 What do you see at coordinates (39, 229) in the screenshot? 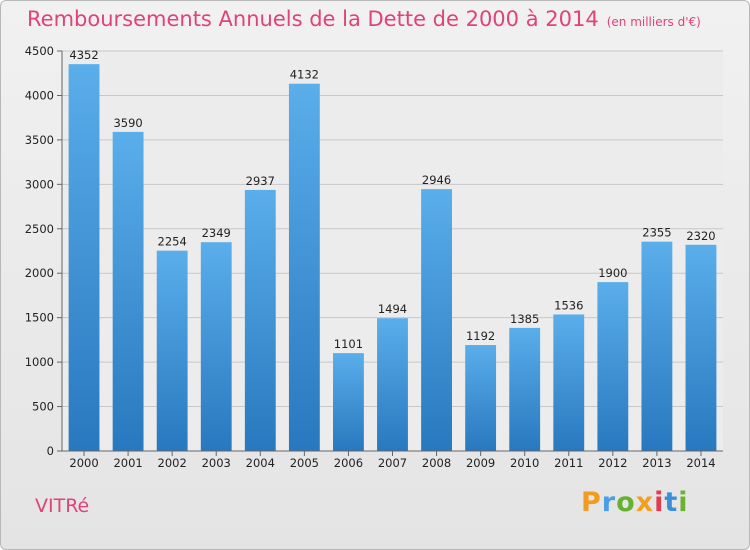
I see `y-tick-label: 2500` at bounding box center [39, 229].